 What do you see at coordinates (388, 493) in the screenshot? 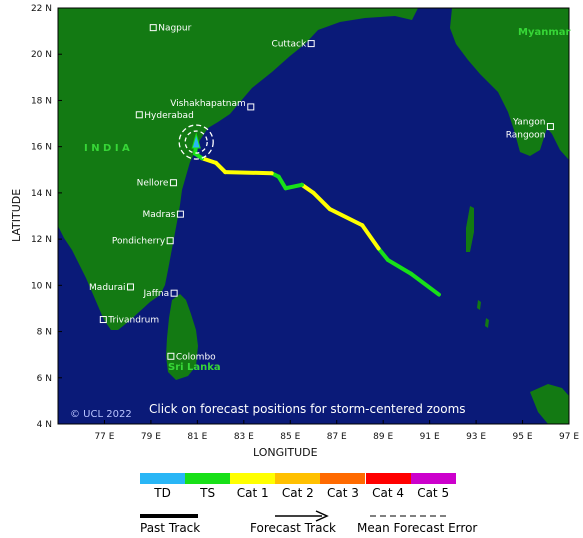
I see `legend-category-label: Cat 4` at bounding box center [388, 493].